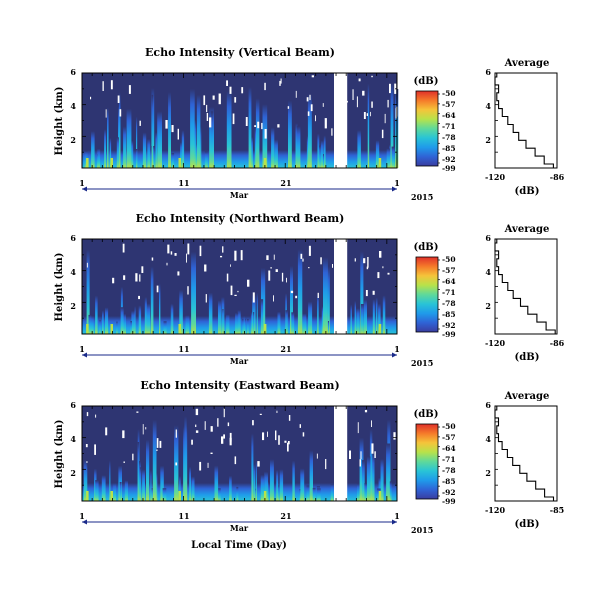 The image size is (612, 605). What do you see at coordinates (183, 183) in the screenshot?
I see `x-tick-label: 11` at bounding box center [183, 183].